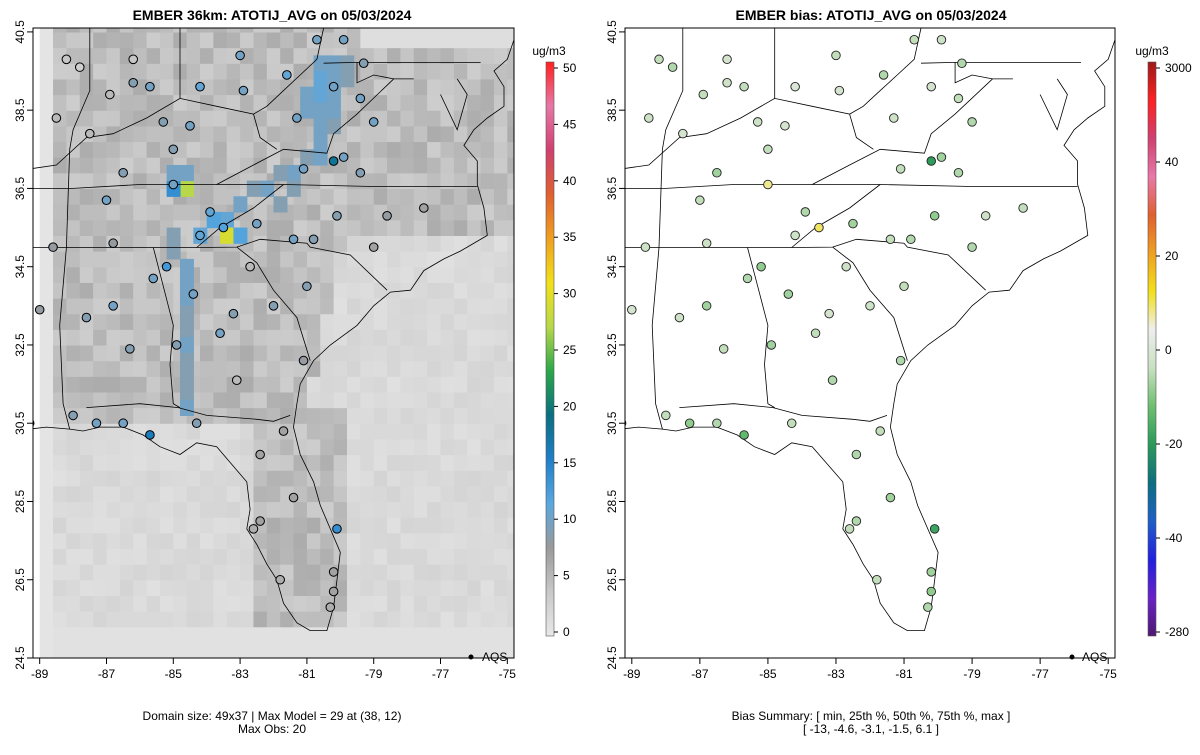  I want to click on right-legend-label: AQS, so click(1094, 657).